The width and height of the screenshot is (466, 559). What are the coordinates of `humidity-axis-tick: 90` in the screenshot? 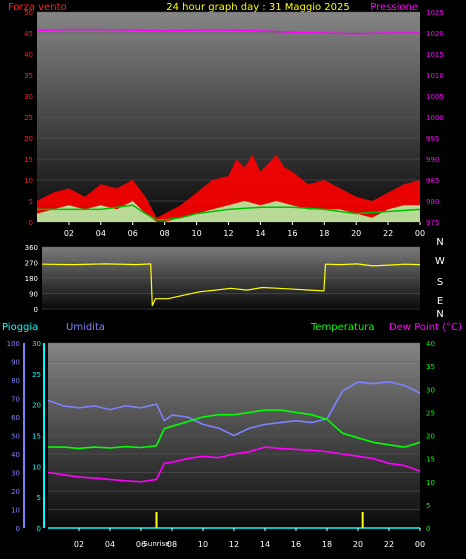 It's located at (15, 363).